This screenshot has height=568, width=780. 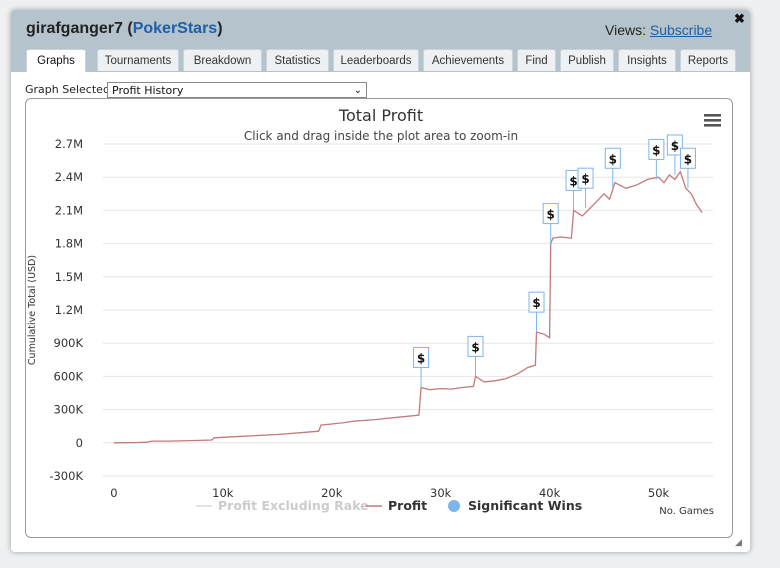 I want to click on tab-graphs: Graphs, so click(x=56, y=60).